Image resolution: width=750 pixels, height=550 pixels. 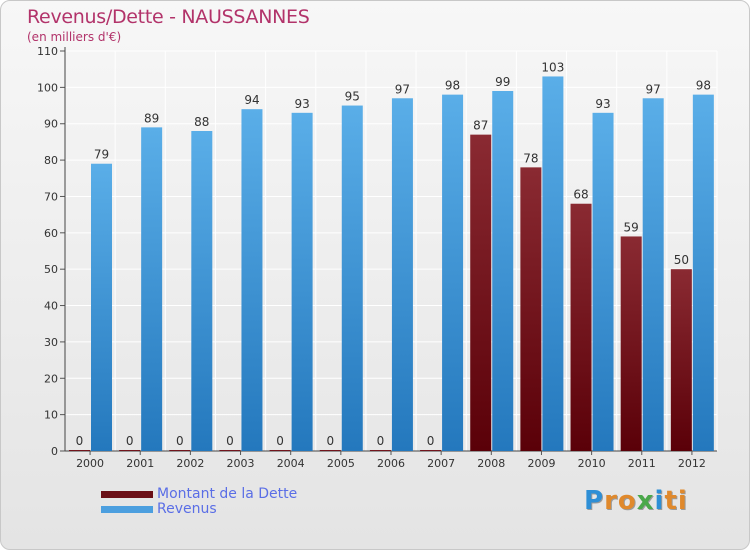 I want to click on y-tick-label: 80, so click(x=51, y=160).